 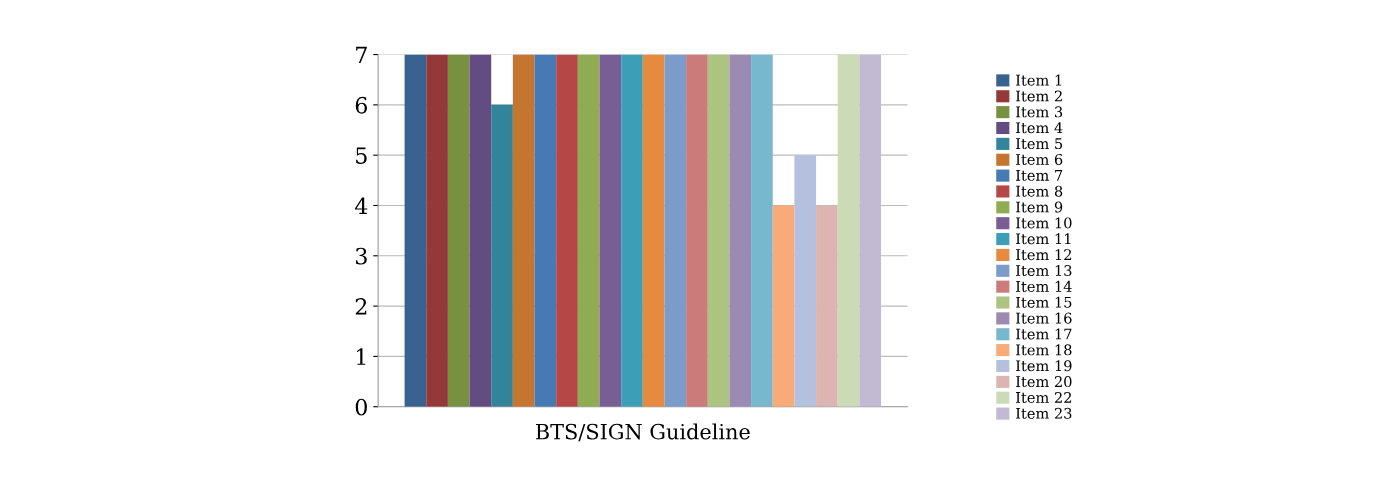 I want to click on legend-label: Item 13, so click(x=1044, y=271).